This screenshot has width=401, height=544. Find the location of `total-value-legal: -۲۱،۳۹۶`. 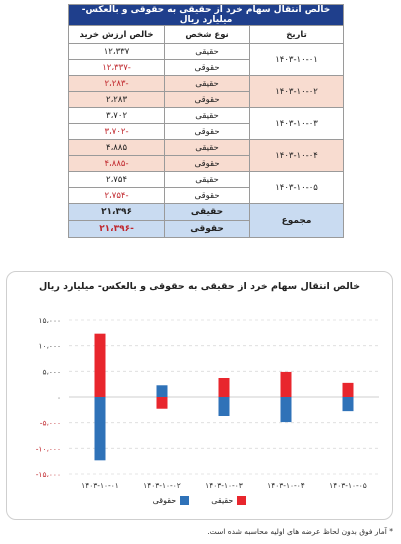

total-value-legal: -۲۱،۳۹۶ is located at coordinates (116, 229).